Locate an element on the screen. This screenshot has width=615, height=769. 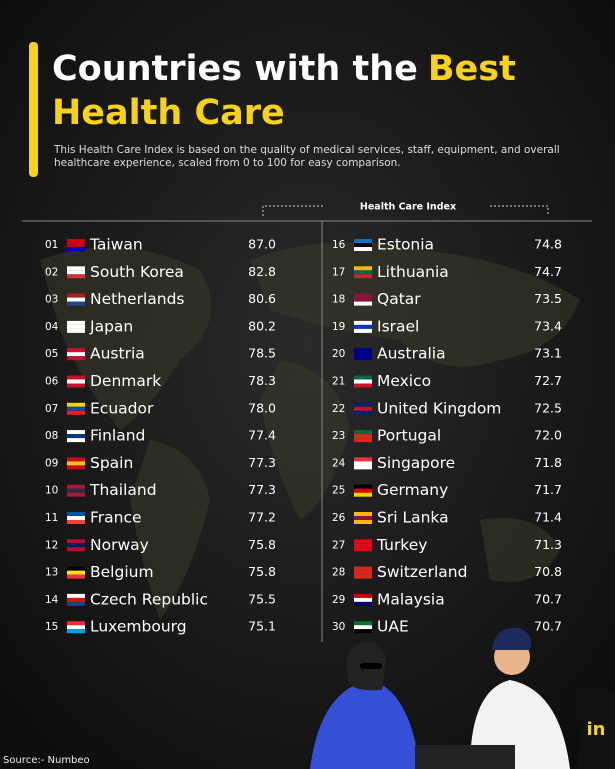
accent-bar is located at coordinates (33, 109).